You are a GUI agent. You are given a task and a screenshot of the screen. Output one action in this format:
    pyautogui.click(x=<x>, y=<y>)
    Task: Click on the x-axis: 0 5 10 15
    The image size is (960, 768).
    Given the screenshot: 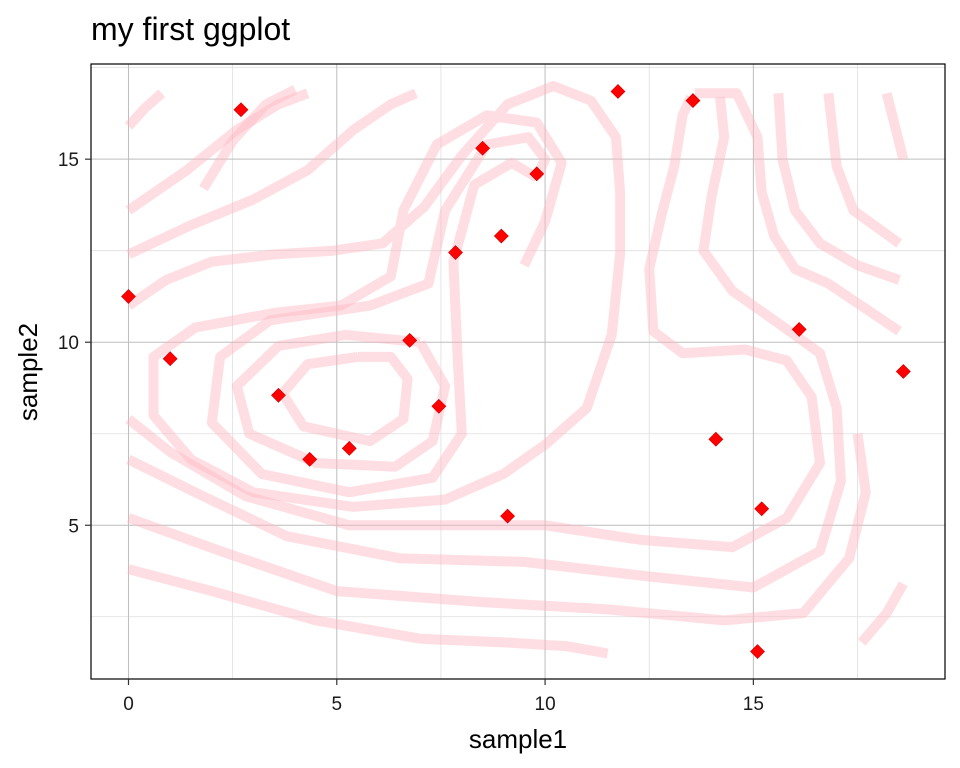 What is the action you would take?
    pyautogui.click(x=443, y=697)
    